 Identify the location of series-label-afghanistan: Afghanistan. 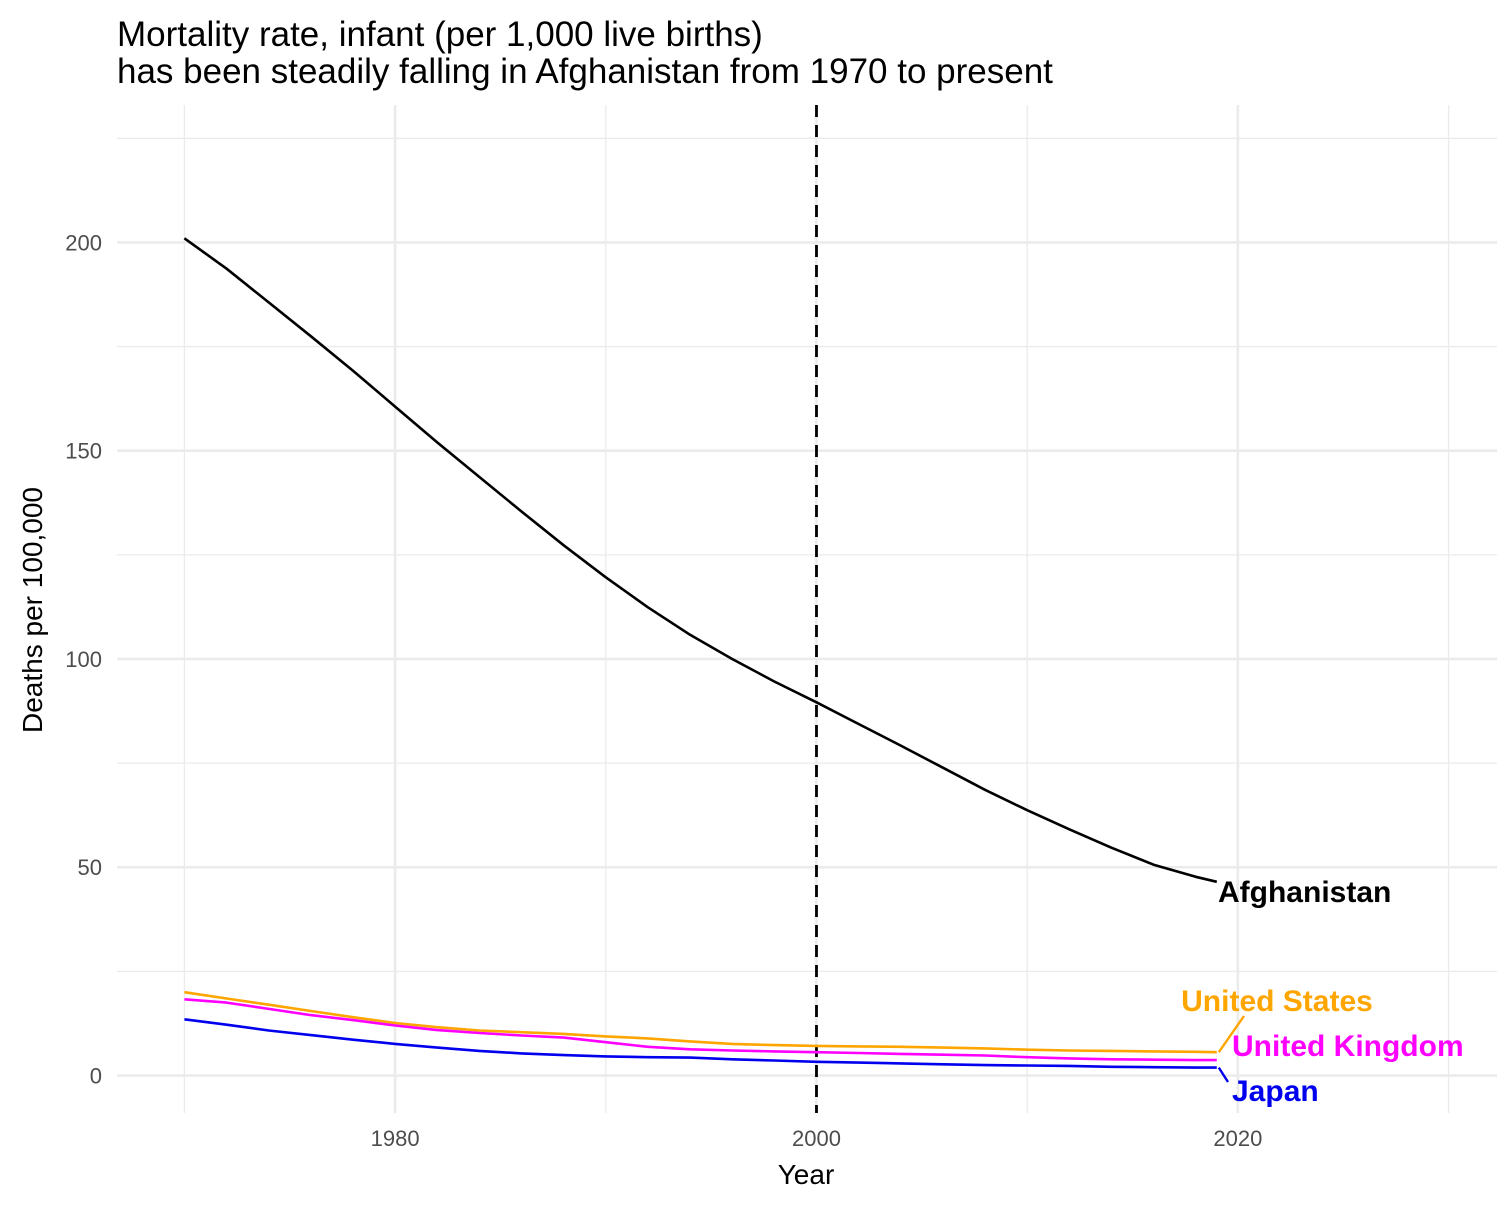
(1304, 892).